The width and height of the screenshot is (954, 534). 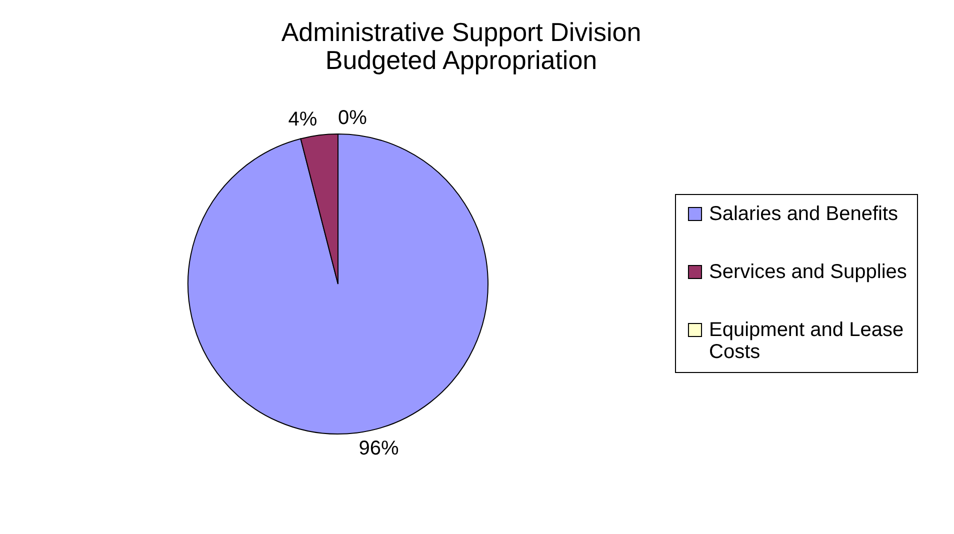 I want to click on legend-label: Salaries and Benefits, so click(x=803, y=214).